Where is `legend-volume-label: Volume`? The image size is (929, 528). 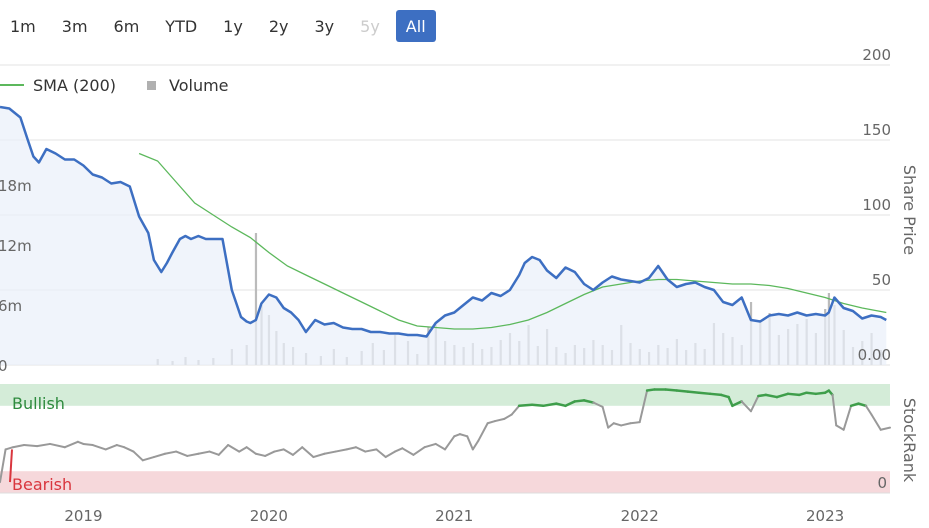
legend-volume-label: Volume is located at coordinates (199, 85).